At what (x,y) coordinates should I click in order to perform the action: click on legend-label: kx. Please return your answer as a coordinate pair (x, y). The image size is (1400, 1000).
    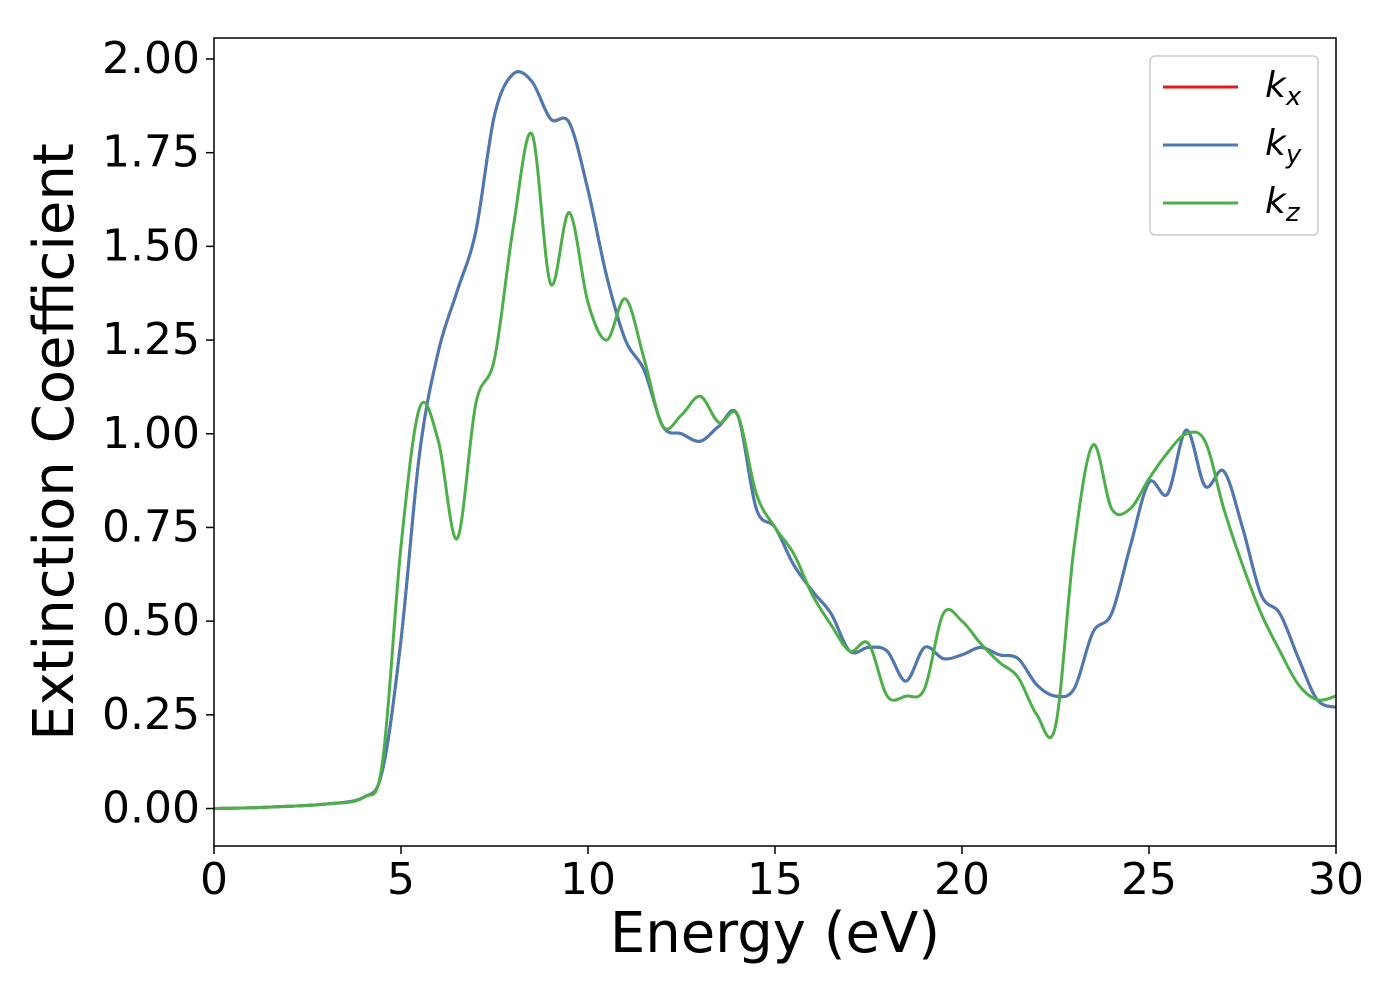
    Looking at the image, I should click on (1283, 88).